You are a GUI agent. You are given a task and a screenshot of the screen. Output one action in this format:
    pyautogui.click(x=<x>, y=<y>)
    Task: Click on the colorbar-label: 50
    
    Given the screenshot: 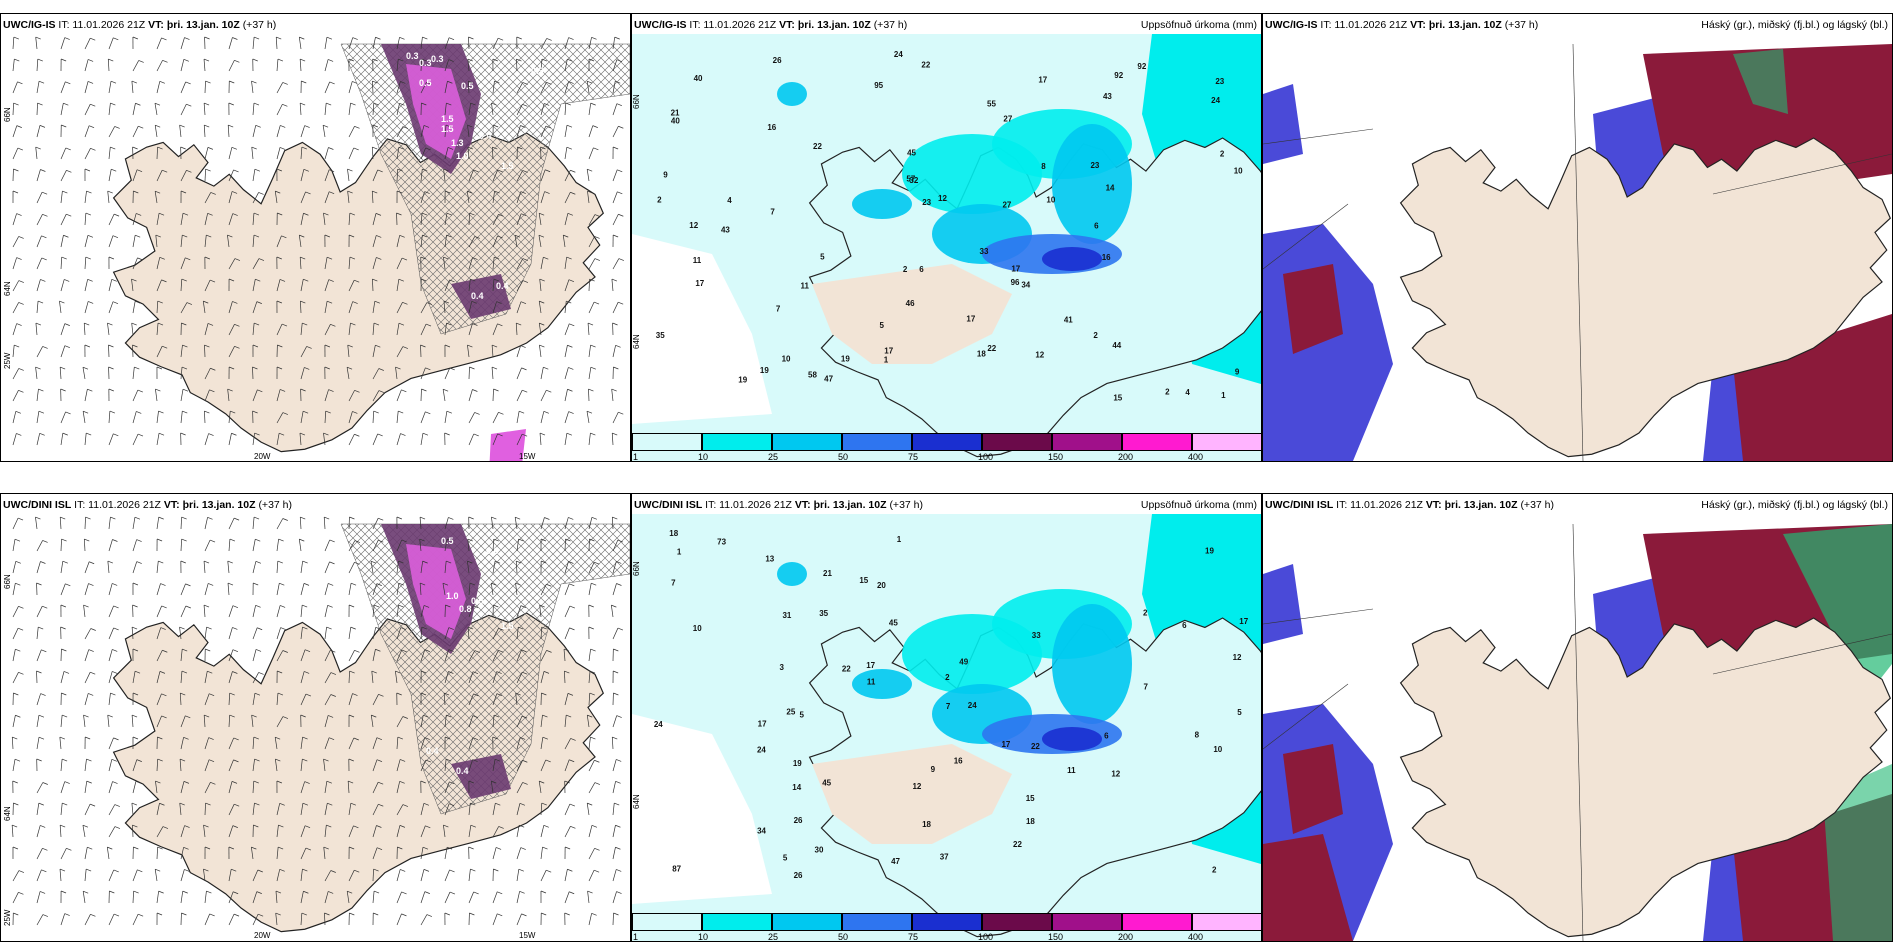 What is the action you would take?
    pyautogui.click(x=843, y=937)
    